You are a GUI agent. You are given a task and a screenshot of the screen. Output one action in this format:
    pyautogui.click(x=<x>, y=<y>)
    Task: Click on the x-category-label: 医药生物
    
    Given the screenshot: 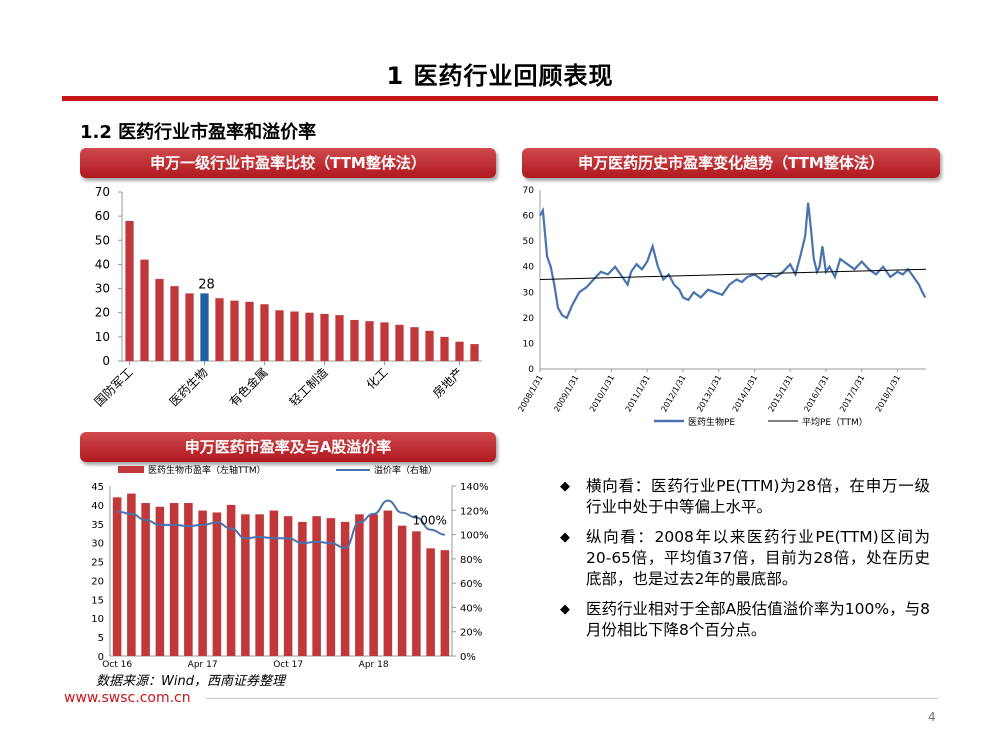 What is the action you would take?
    pyautogui.click(x=189, y=387)
    